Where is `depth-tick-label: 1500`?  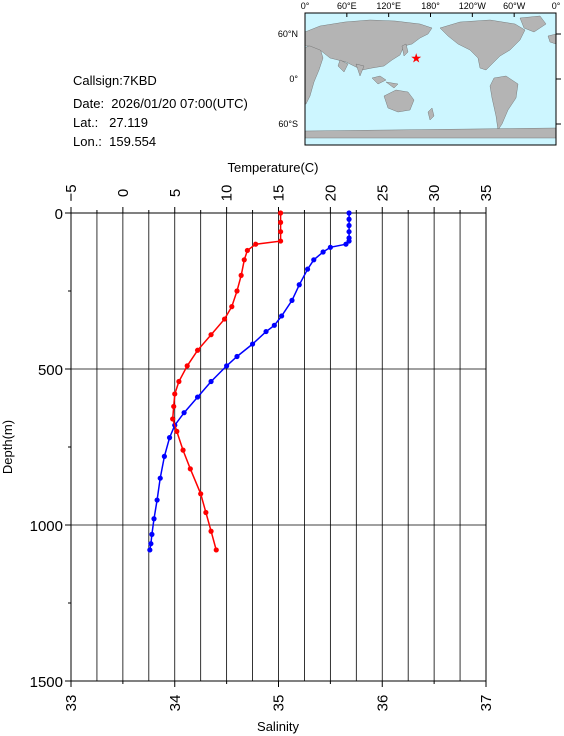
depth-tick-label: 1500 is located at coordinates (46, 682).